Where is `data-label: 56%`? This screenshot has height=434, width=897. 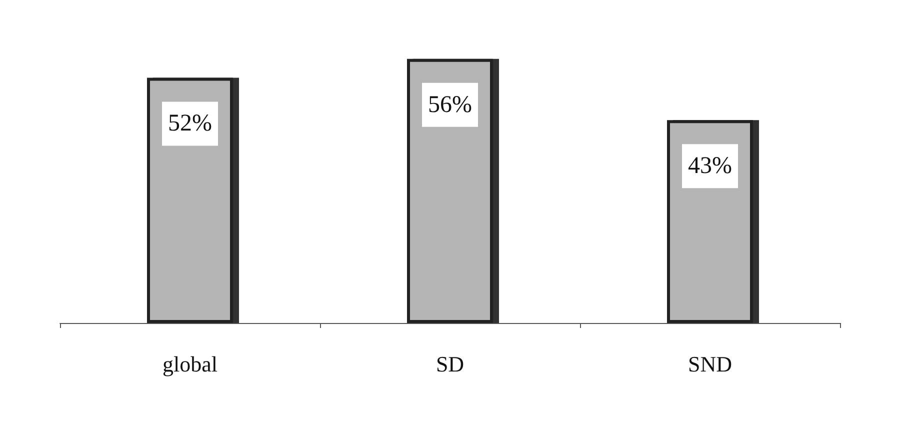
data-label: 56% is located at coordinates (450, 105).